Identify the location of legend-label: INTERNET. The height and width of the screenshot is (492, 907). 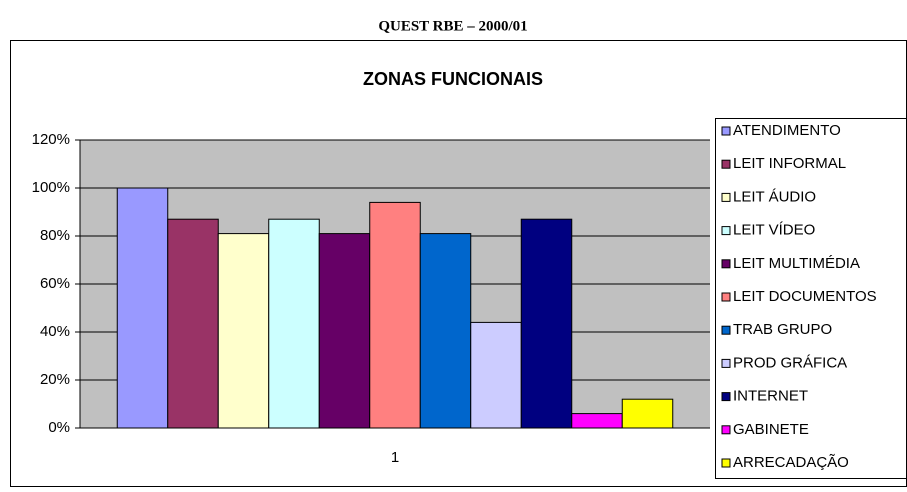
(770, 396).